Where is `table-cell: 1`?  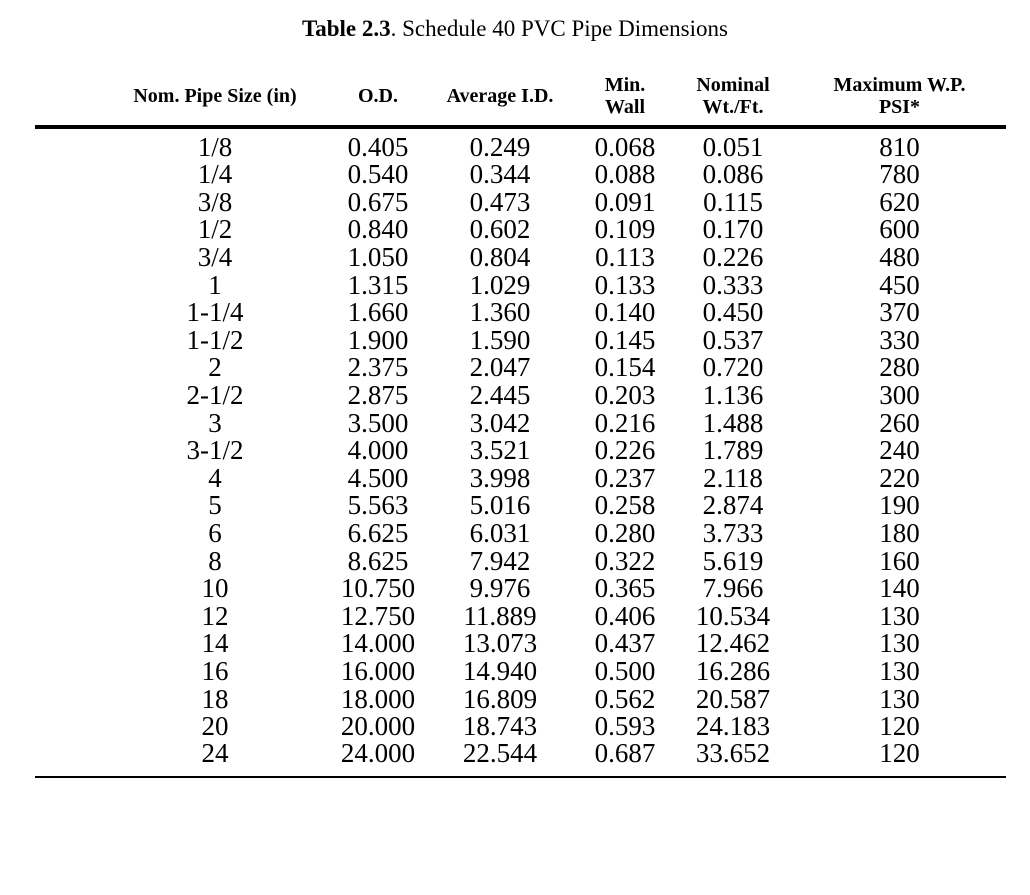 table-cell: 1 is located at coordinates (215, 284).